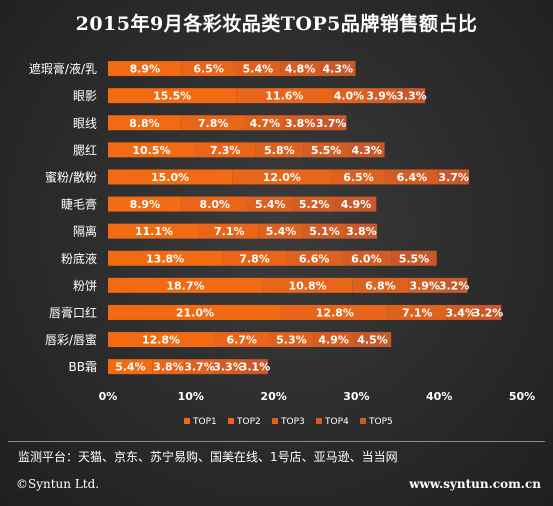 The width and height of the screenshot is (553, 506). I want to click on category-label: 睫毛膏, so click(79, 204).